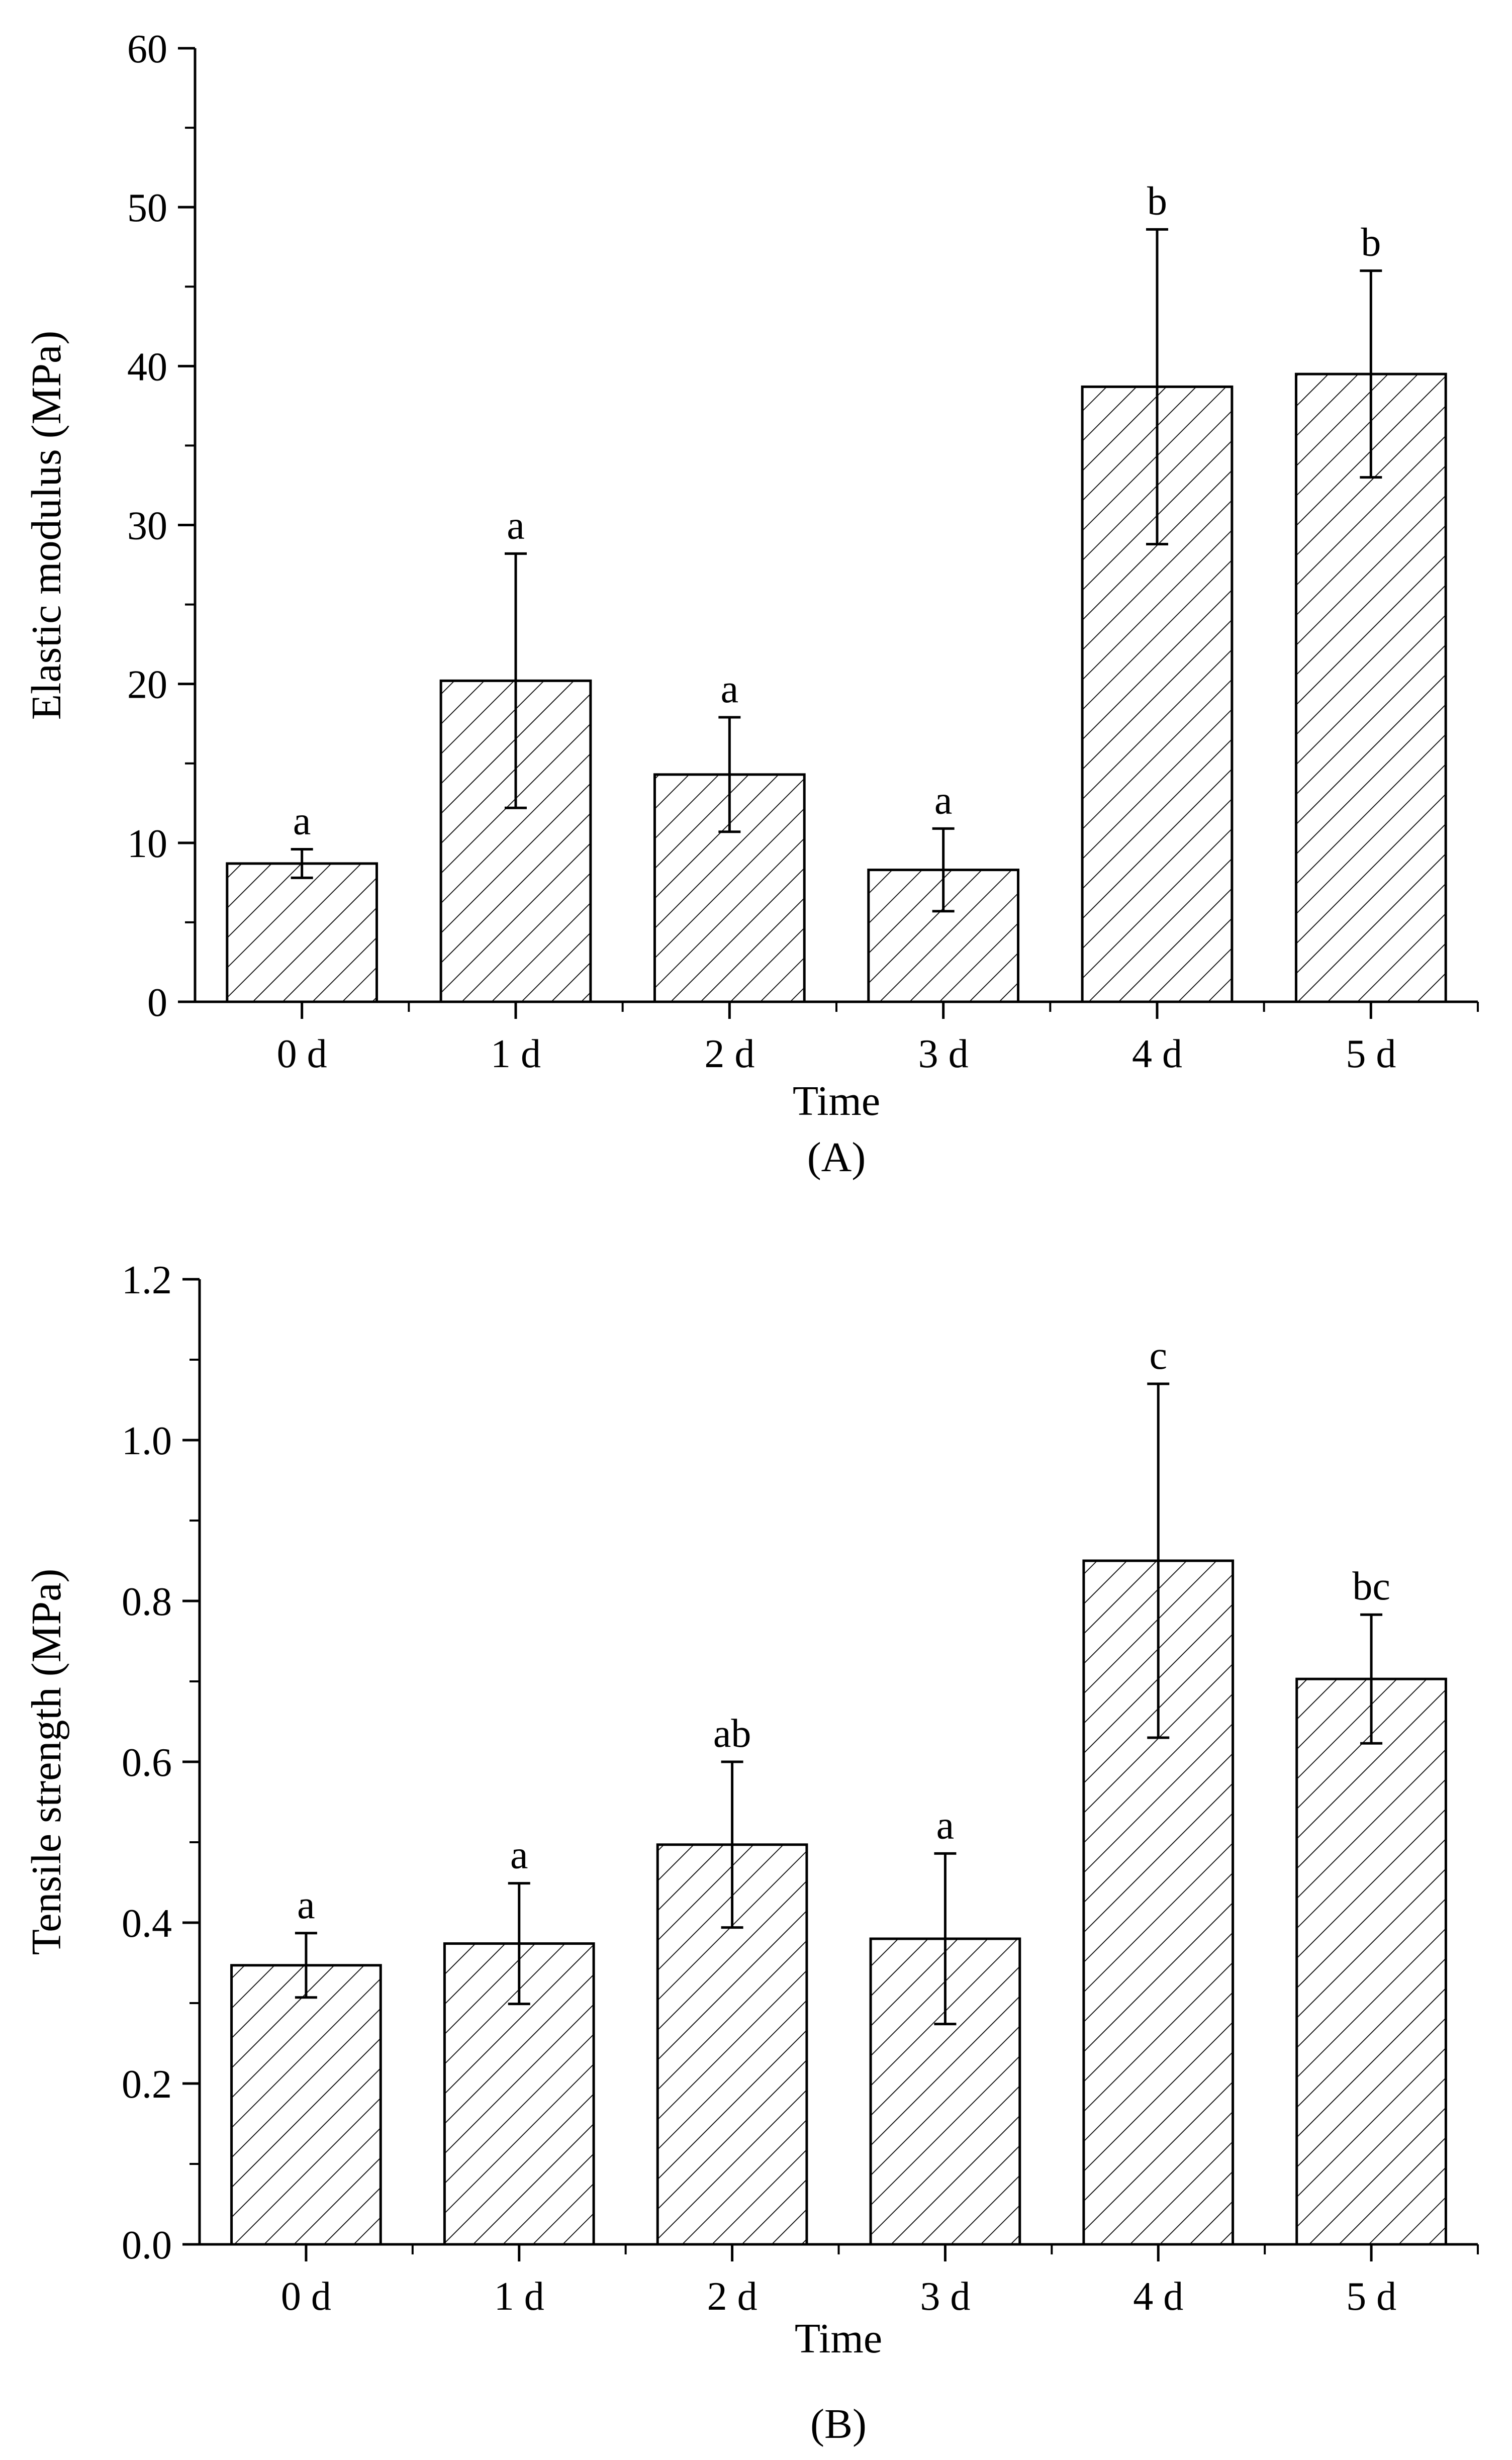 The image size is (1512, 2460). What do you see at coordinates (147, 2084) in the screenshot?
I see `y-tick-label: 0.2` at bounding box center [147, 2084].